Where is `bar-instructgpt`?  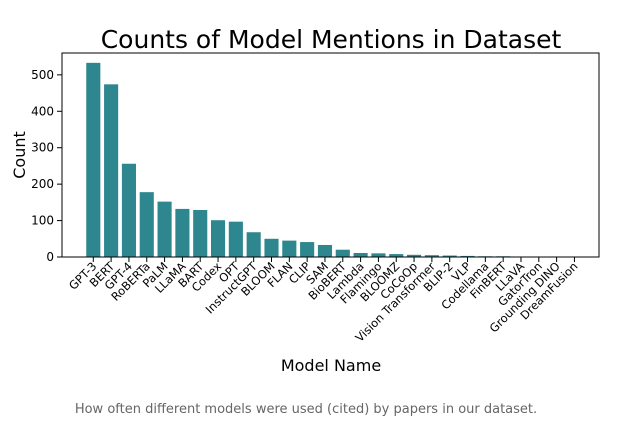
bar-instructgpt is located at coordinates (253, 244).